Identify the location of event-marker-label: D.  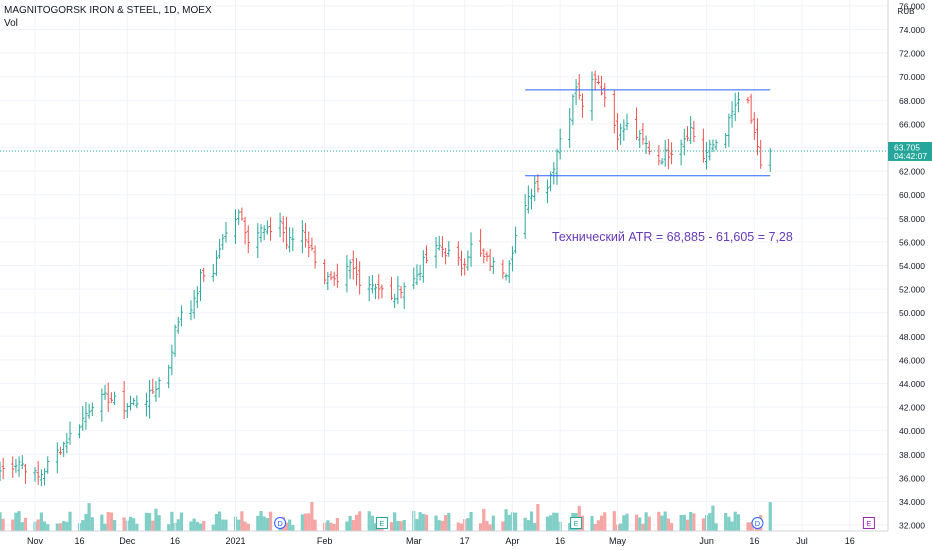
(280, 523).